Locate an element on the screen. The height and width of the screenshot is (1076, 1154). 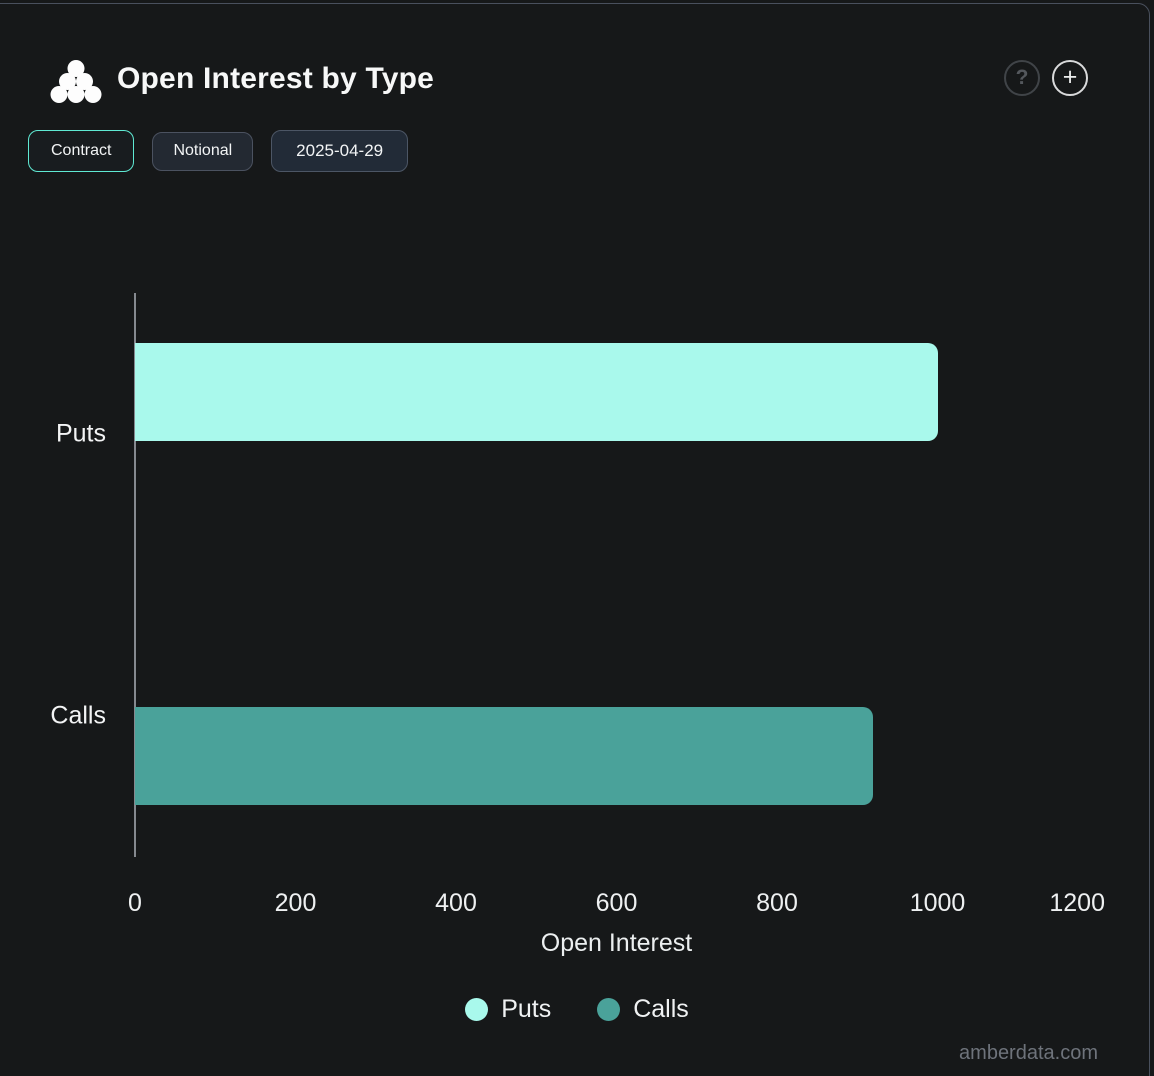
contract-toggle: Contract is located at coordinates (81, 151).